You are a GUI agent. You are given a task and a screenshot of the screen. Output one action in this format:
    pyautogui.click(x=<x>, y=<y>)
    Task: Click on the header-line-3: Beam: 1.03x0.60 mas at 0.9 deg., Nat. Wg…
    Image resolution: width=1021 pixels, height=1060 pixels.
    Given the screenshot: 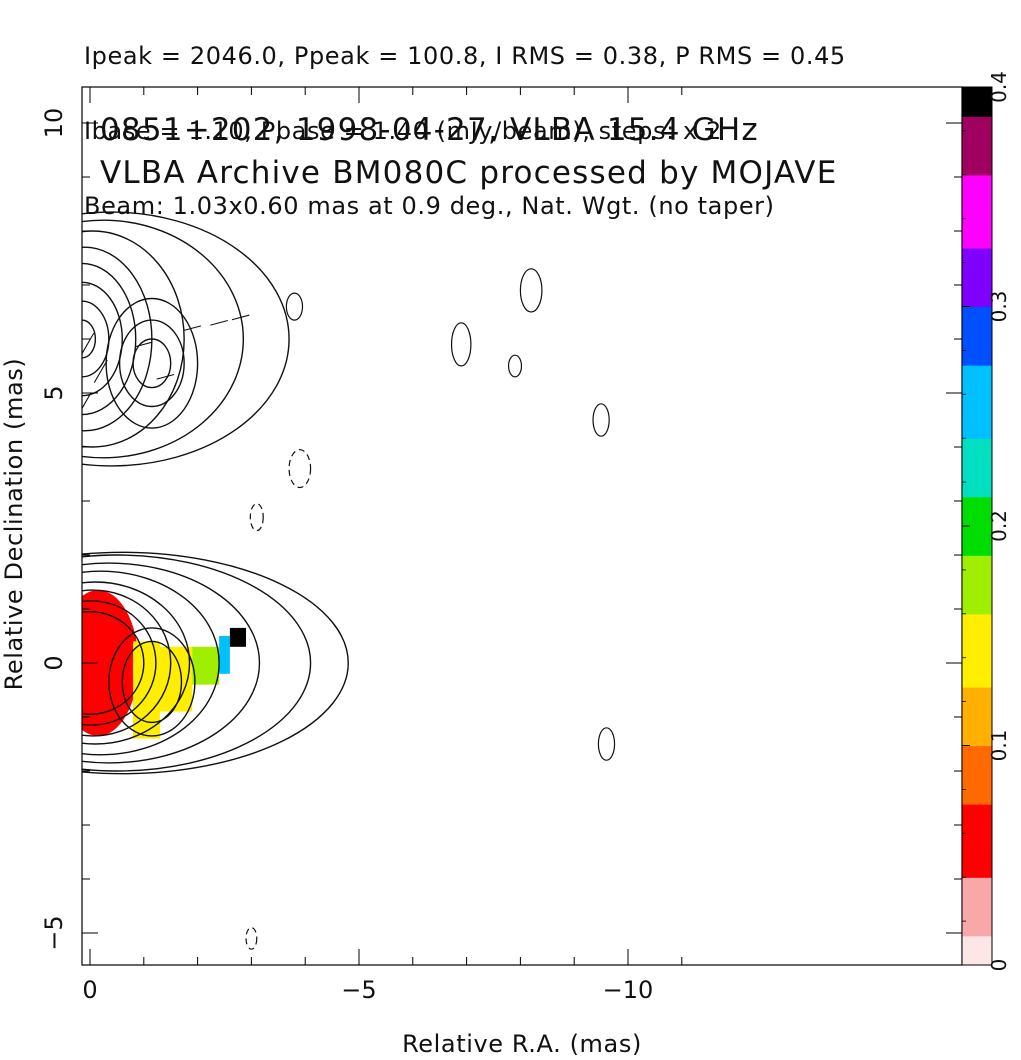 What is the action you would take?
    pyautogui.click(x=429, y=206)
    